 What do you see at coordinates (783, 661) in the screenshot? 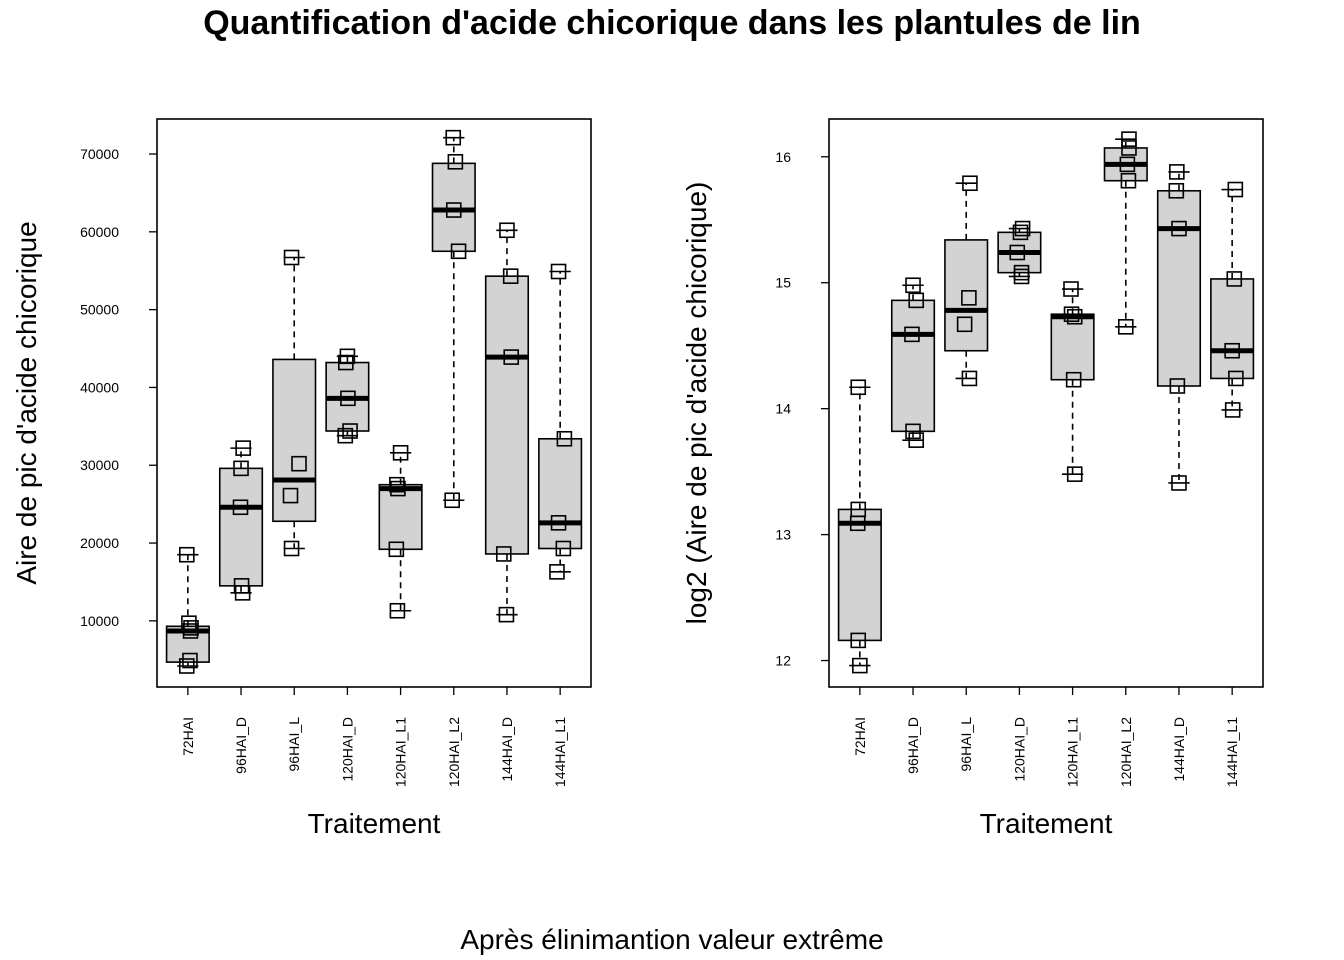
I see `y-tick-label: 12` at bounding box center [783, 661].